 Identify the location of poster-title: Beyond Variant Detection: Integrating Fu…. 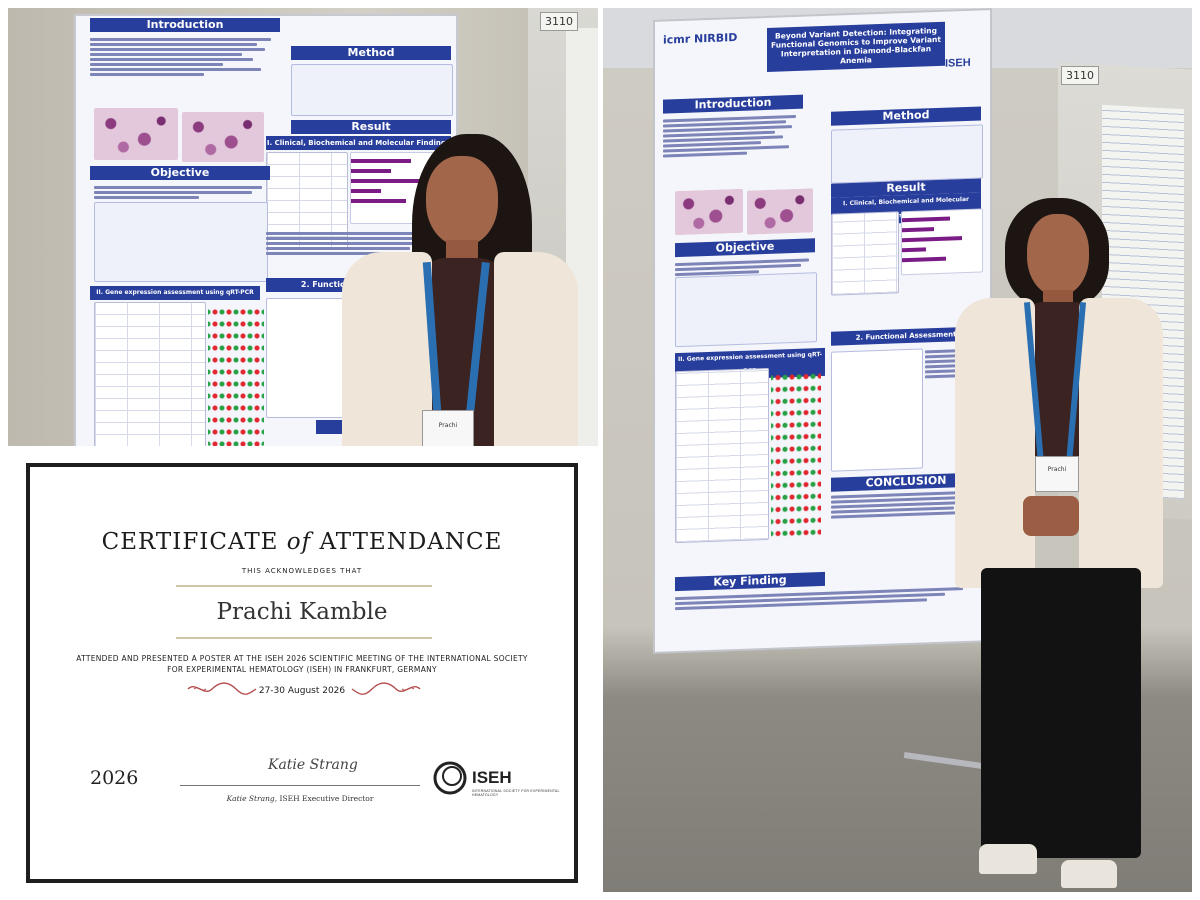
(856, 46).